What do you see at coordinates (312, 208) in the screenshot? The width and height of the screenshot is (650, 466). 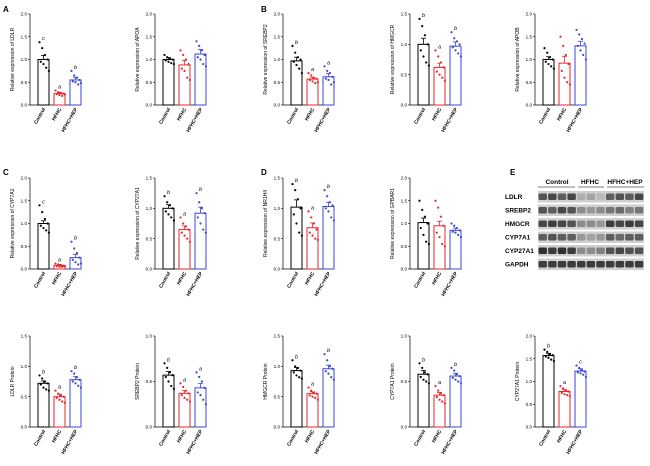 I see `significance-label: a` at bounding box center [312, 208].